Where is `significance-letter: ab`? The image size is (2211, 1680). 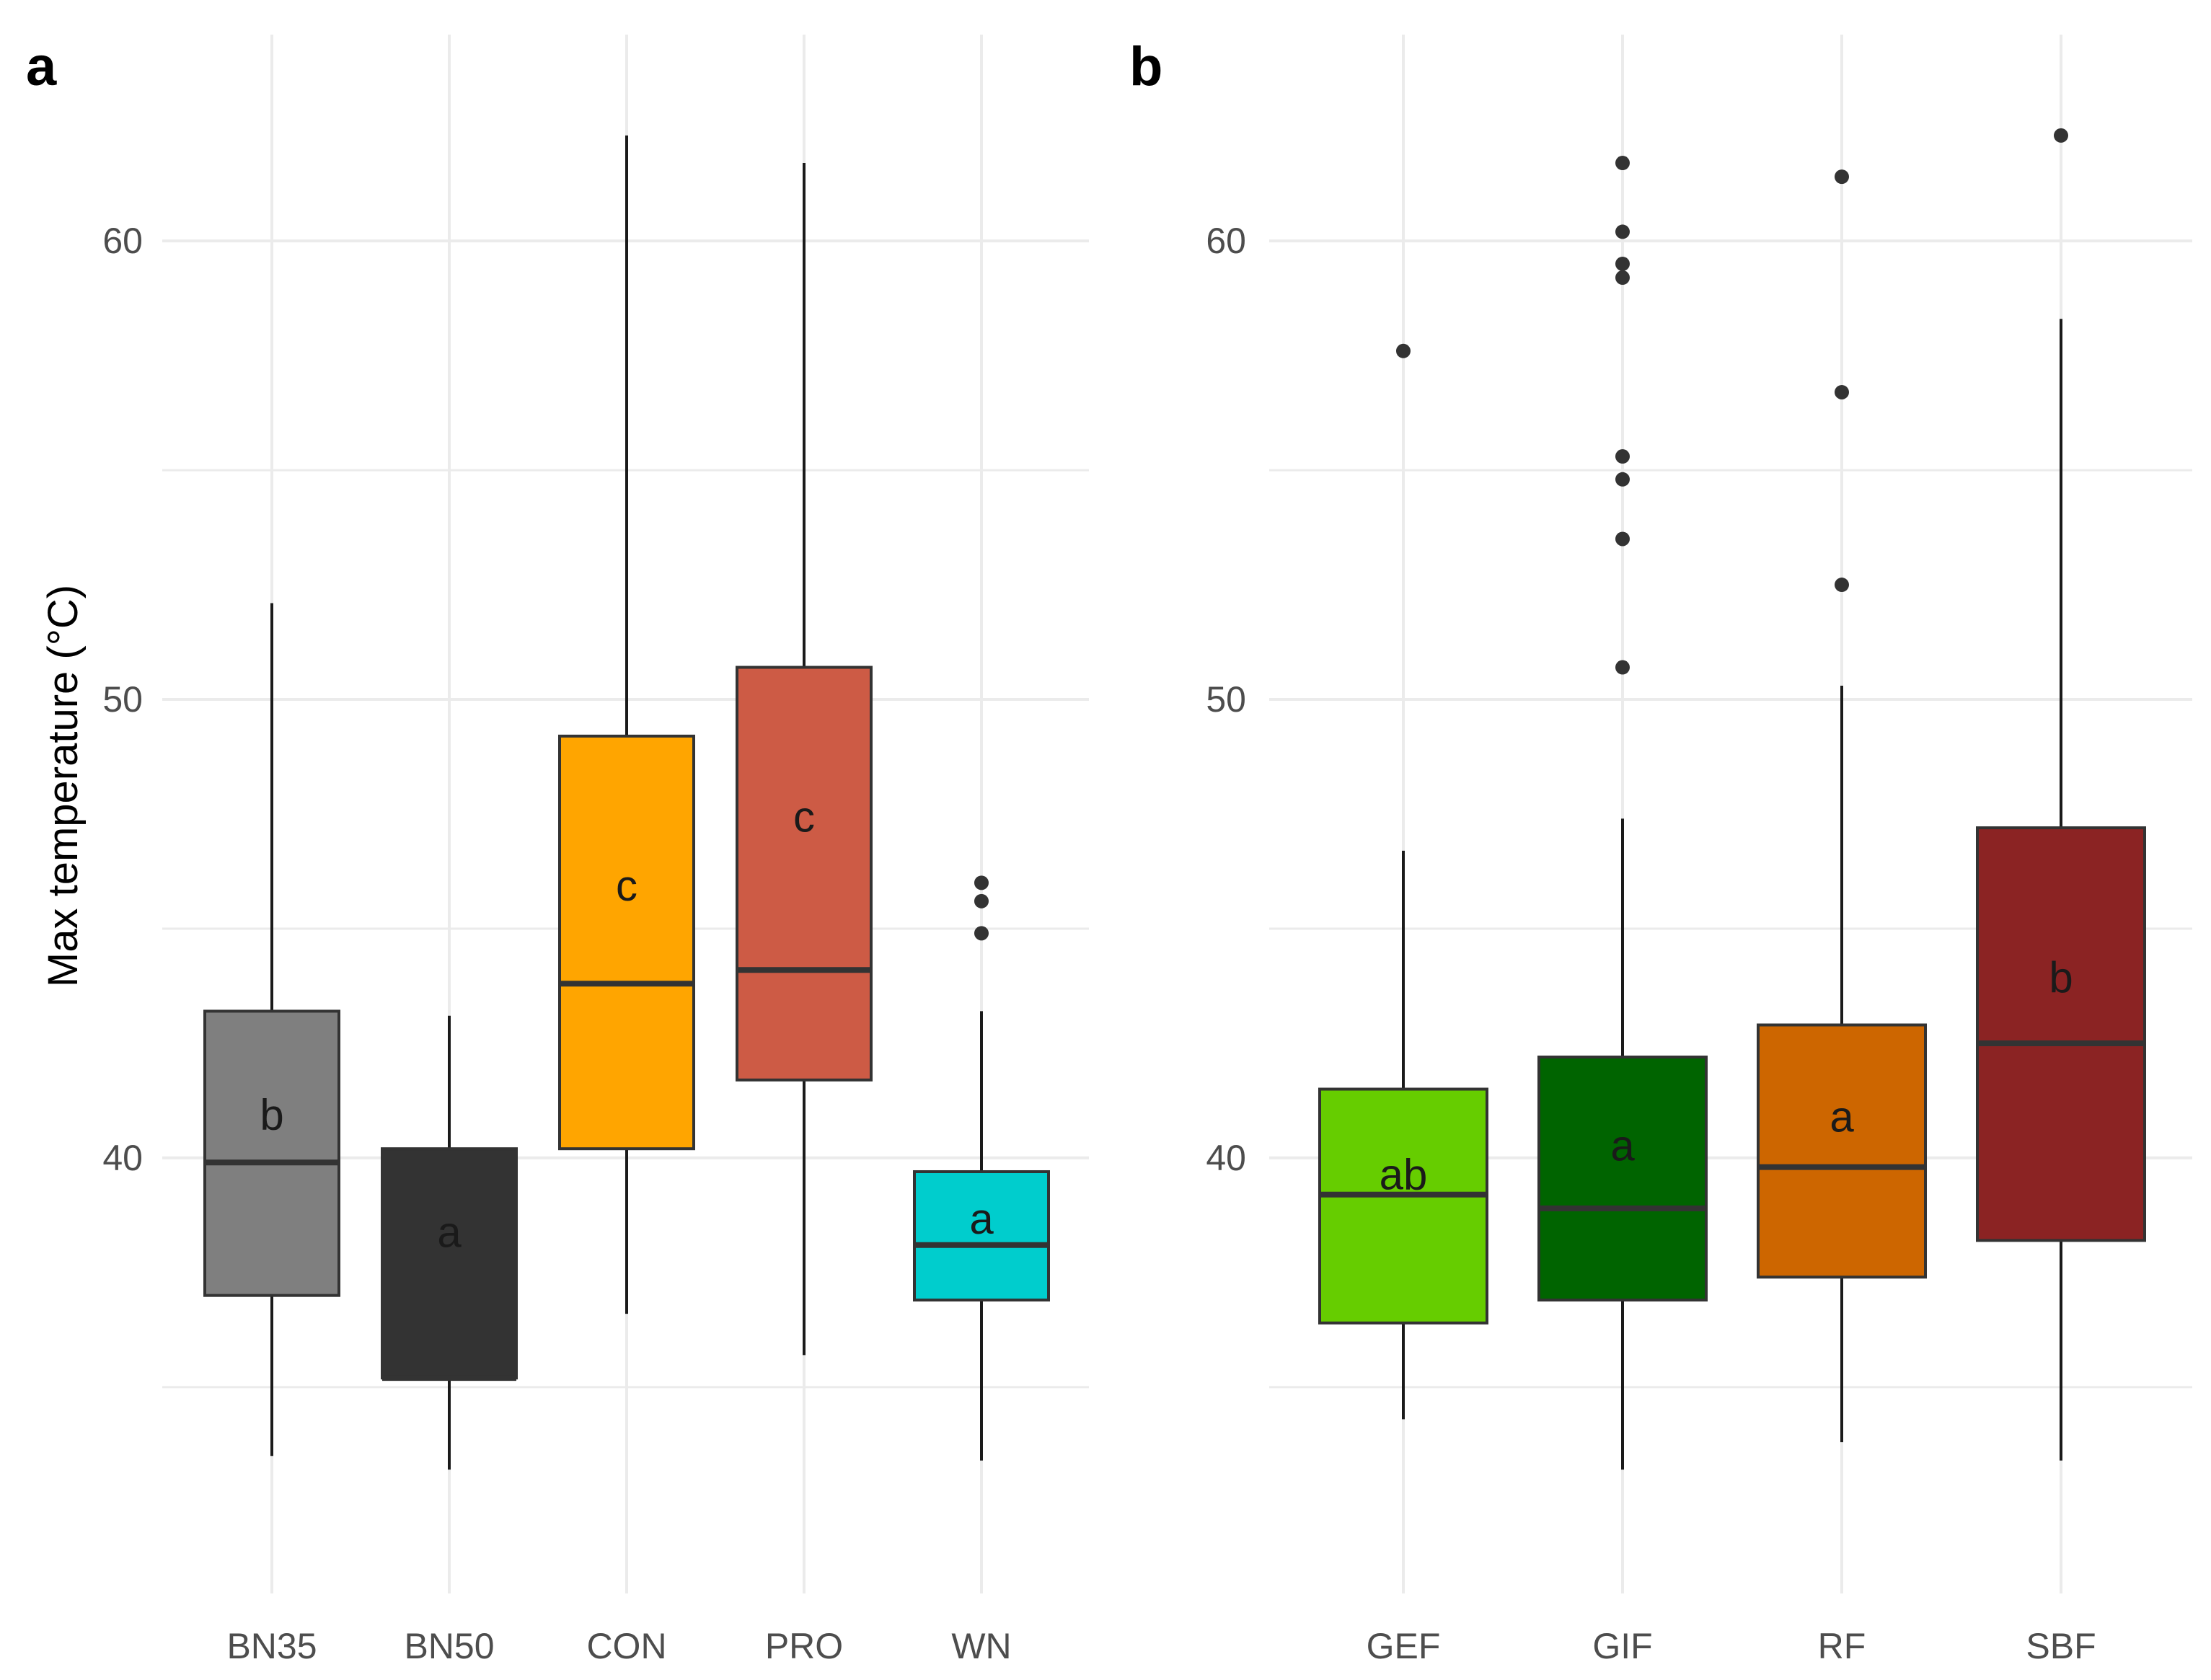
significance-letter: ab is located at coordinates (1404, 1174).